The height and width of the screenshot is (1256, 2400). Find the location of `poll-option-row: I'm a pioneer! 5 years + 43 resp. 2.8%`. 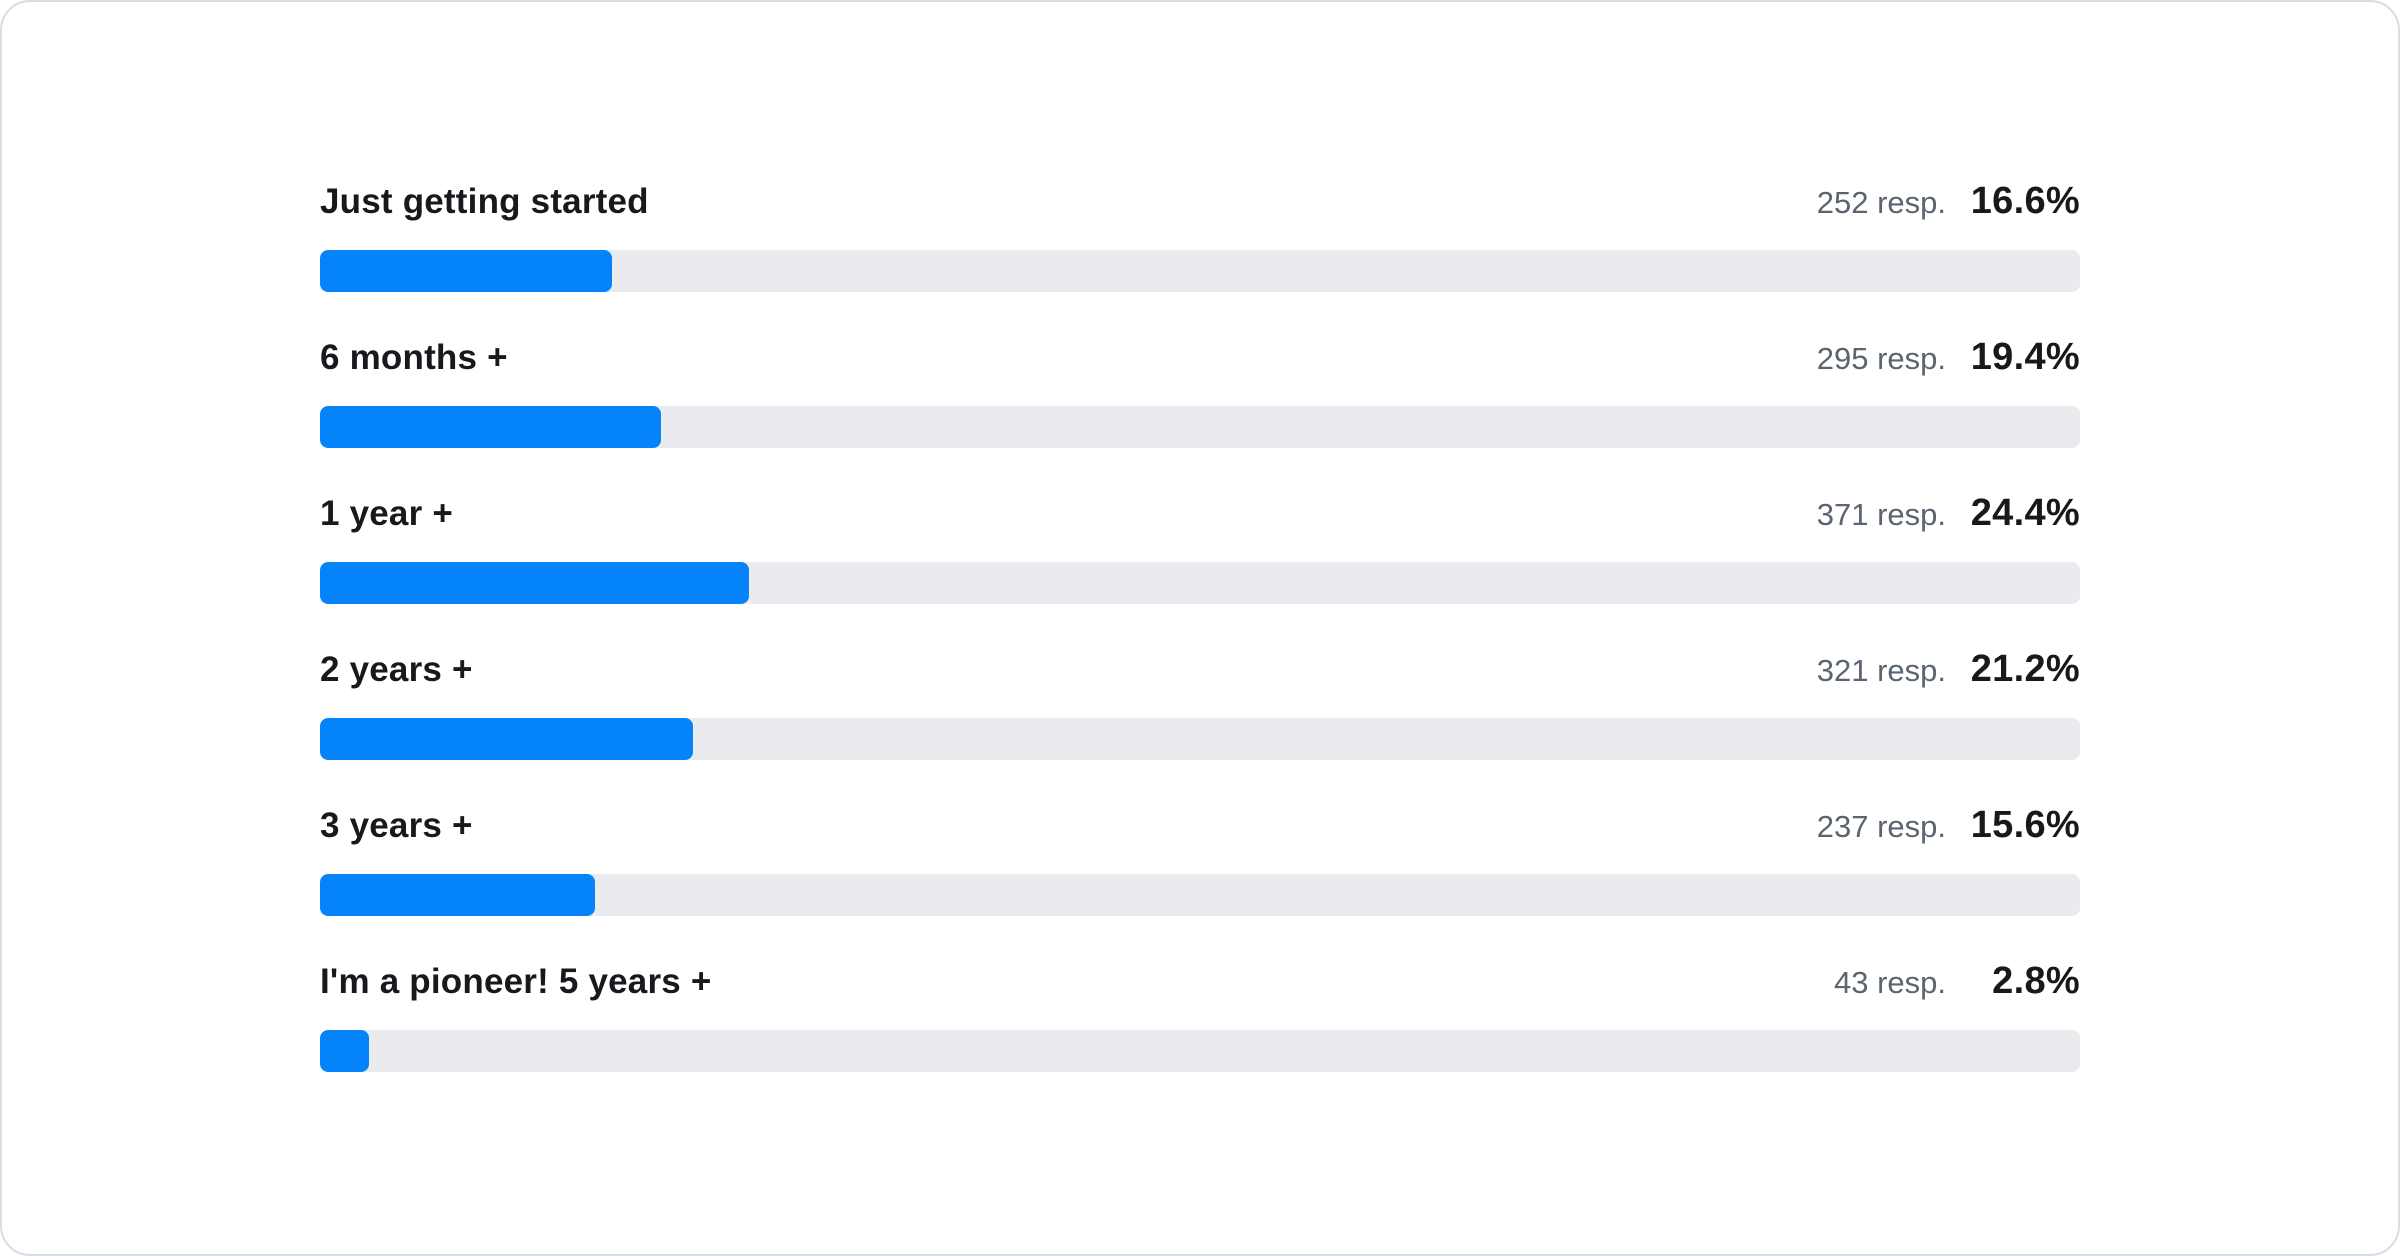

poll-option-row: I'm a pioneer! 5 years + 43 resp. 2.8% is located at coordinates (1200, 1016).